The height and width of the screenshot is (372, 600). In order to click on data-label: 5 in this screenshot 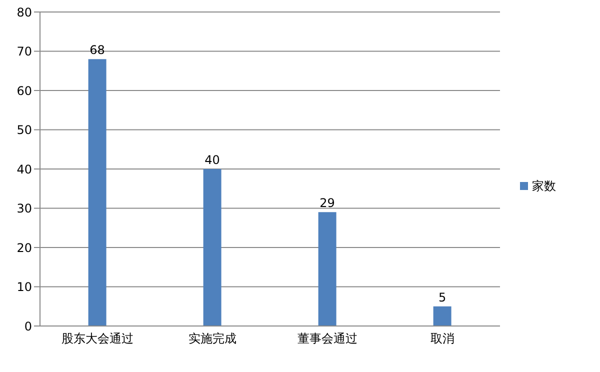, I will do `click(442, 297)`.